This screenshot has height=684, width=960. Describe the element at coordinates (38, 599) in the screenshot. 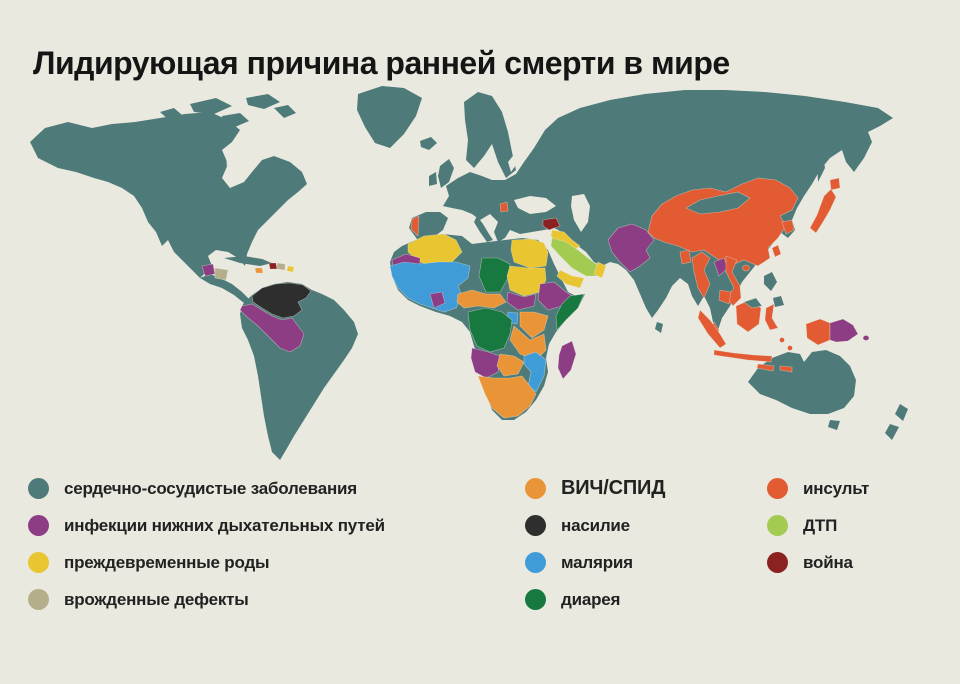

I see `defects-color-dot` at that location.